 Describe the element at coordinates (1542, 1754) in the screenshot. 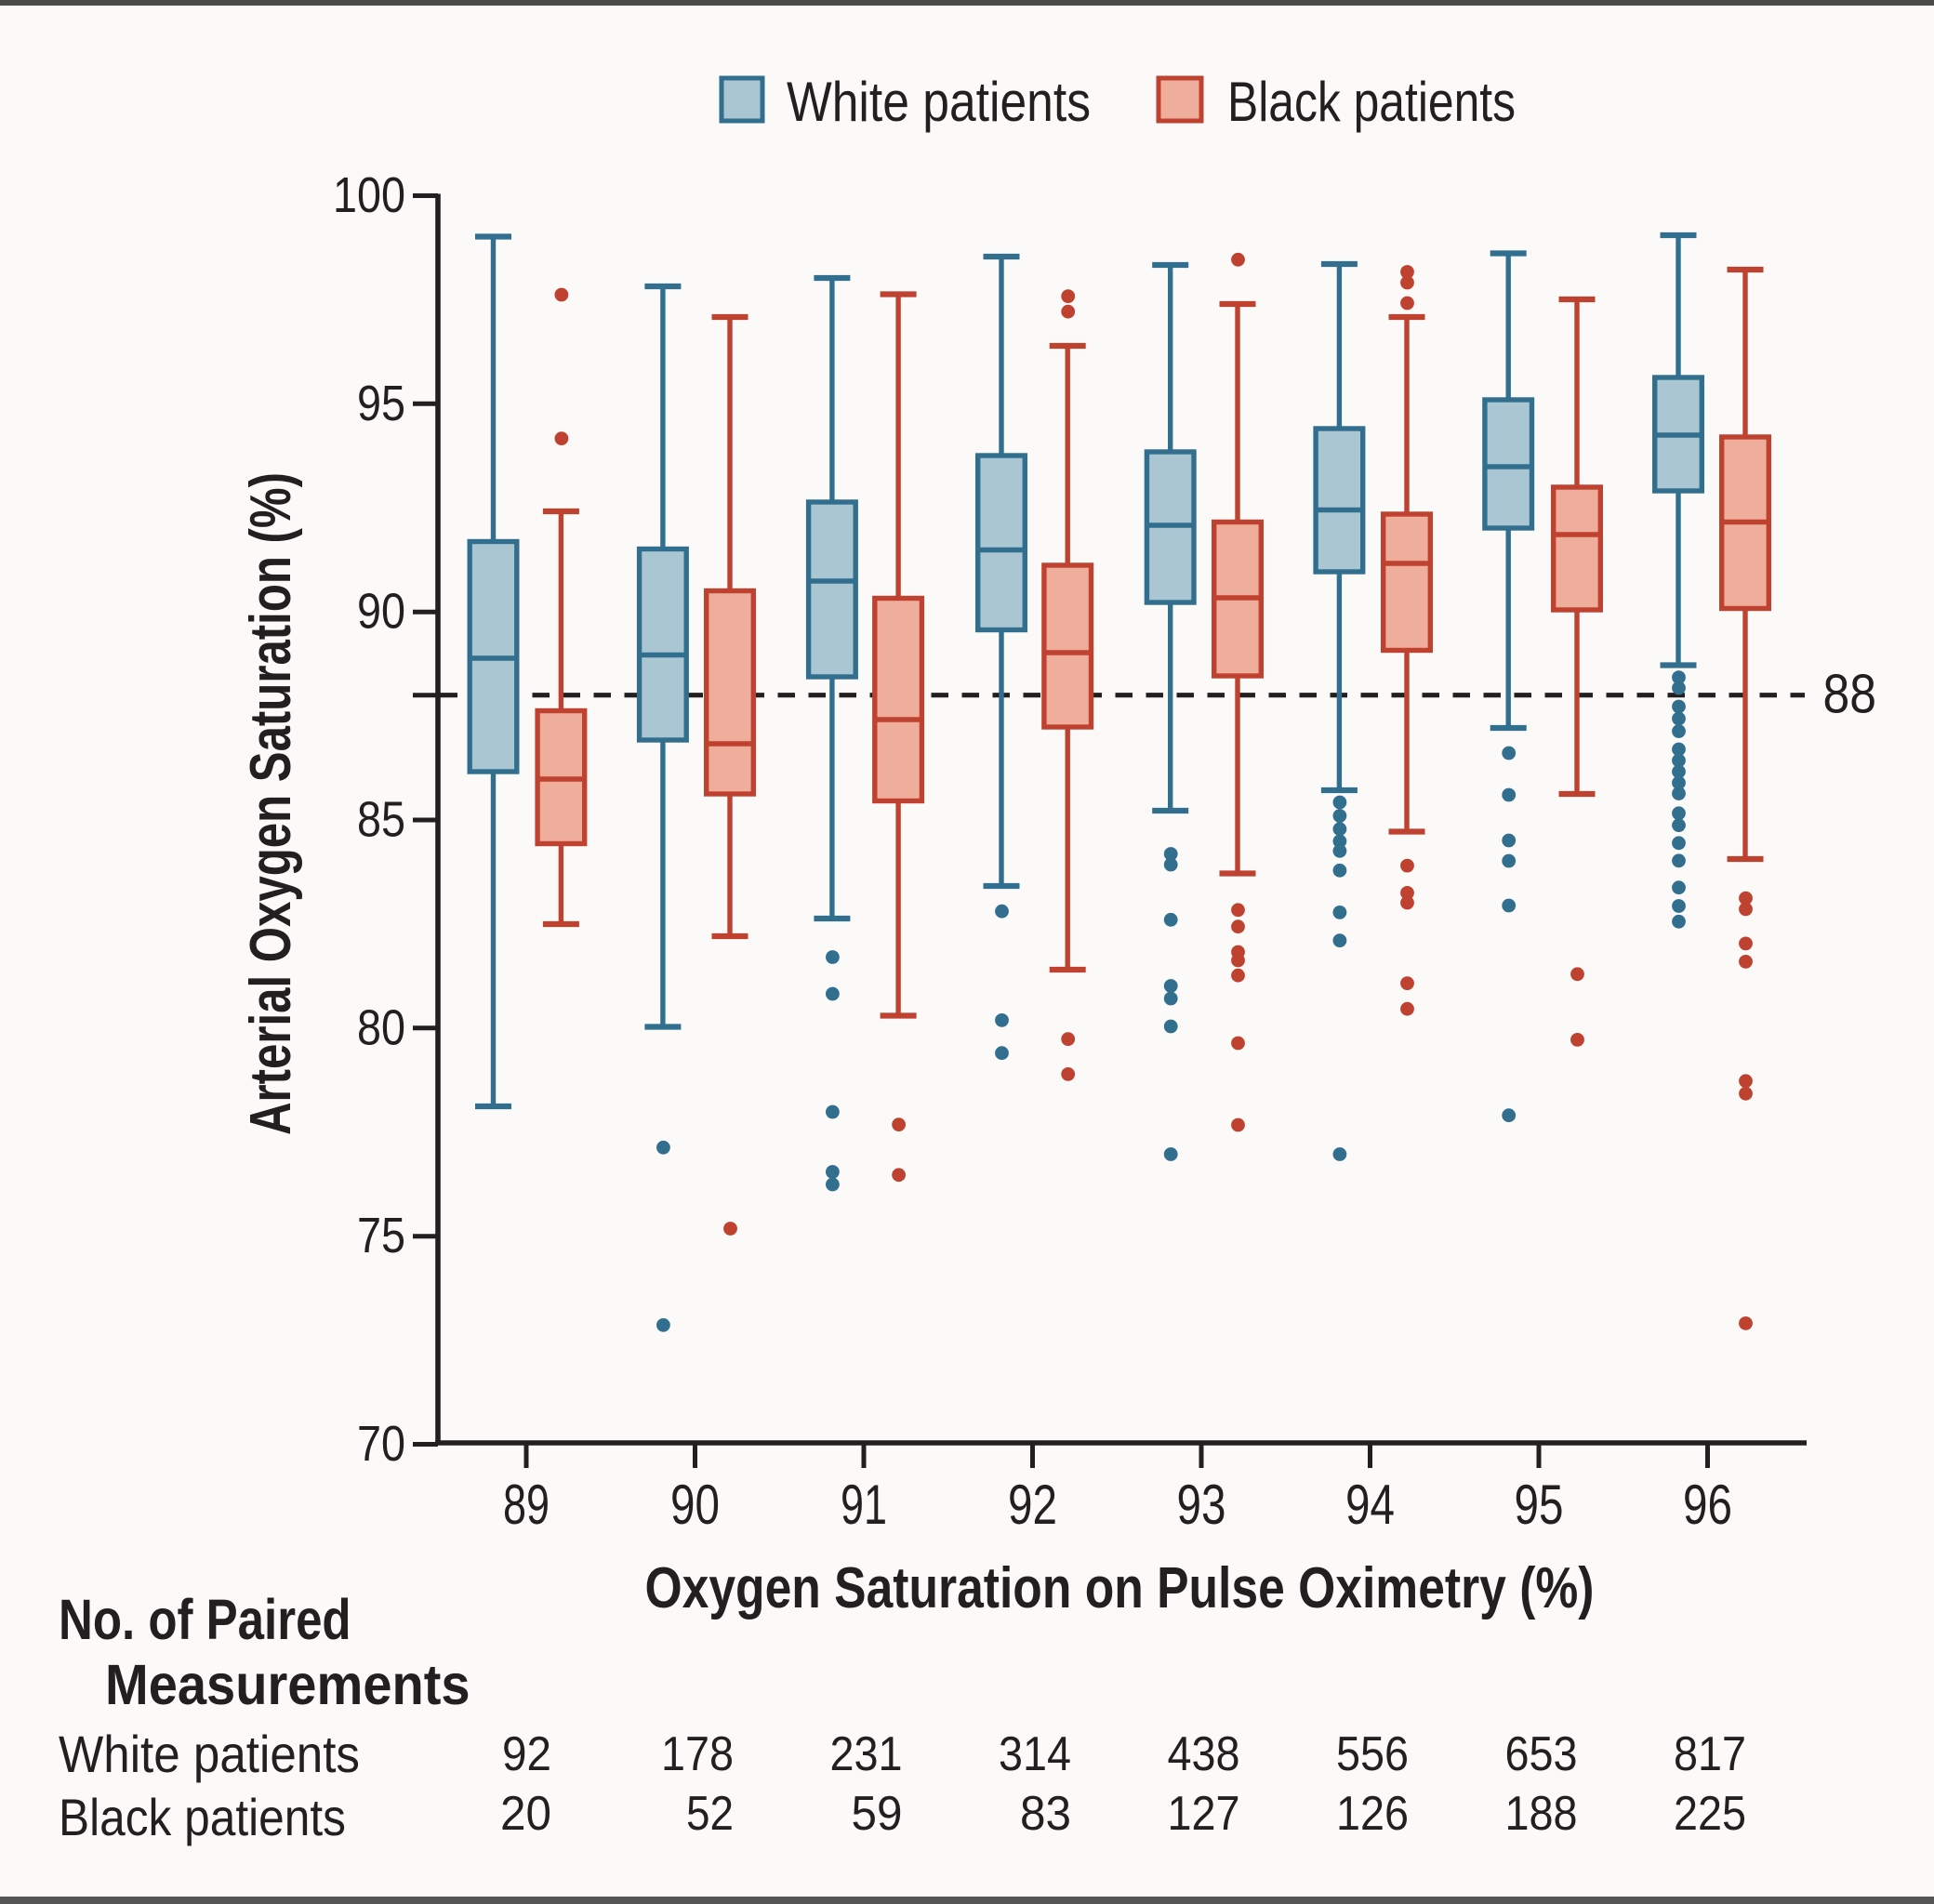

I see `svg-text: 653` at that location.